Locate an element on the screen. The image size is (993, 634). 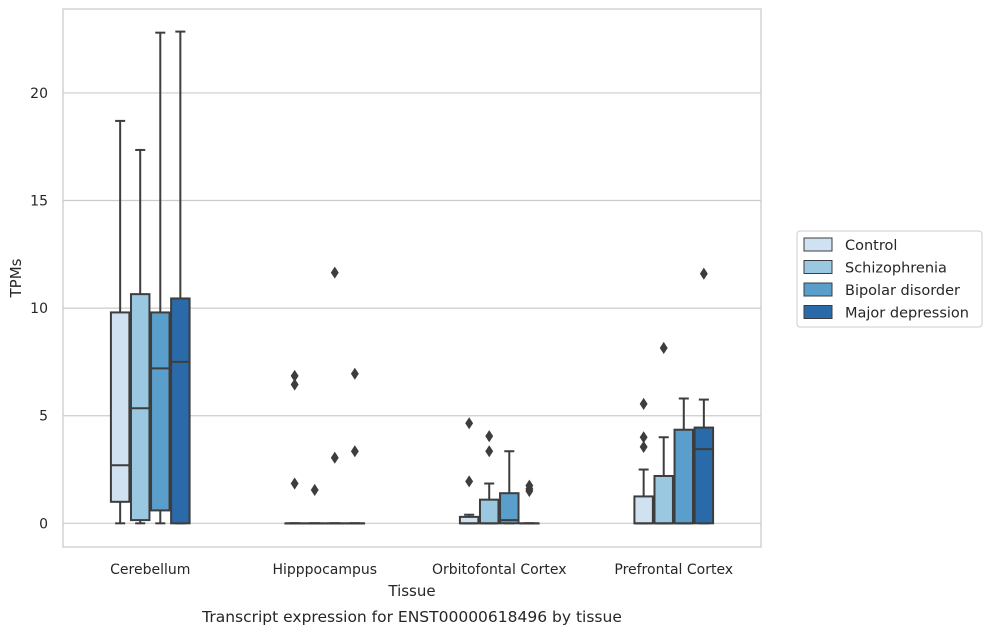
y-axis-ticks: 0 5 10 15 20 is located at coordinates (39, 309).